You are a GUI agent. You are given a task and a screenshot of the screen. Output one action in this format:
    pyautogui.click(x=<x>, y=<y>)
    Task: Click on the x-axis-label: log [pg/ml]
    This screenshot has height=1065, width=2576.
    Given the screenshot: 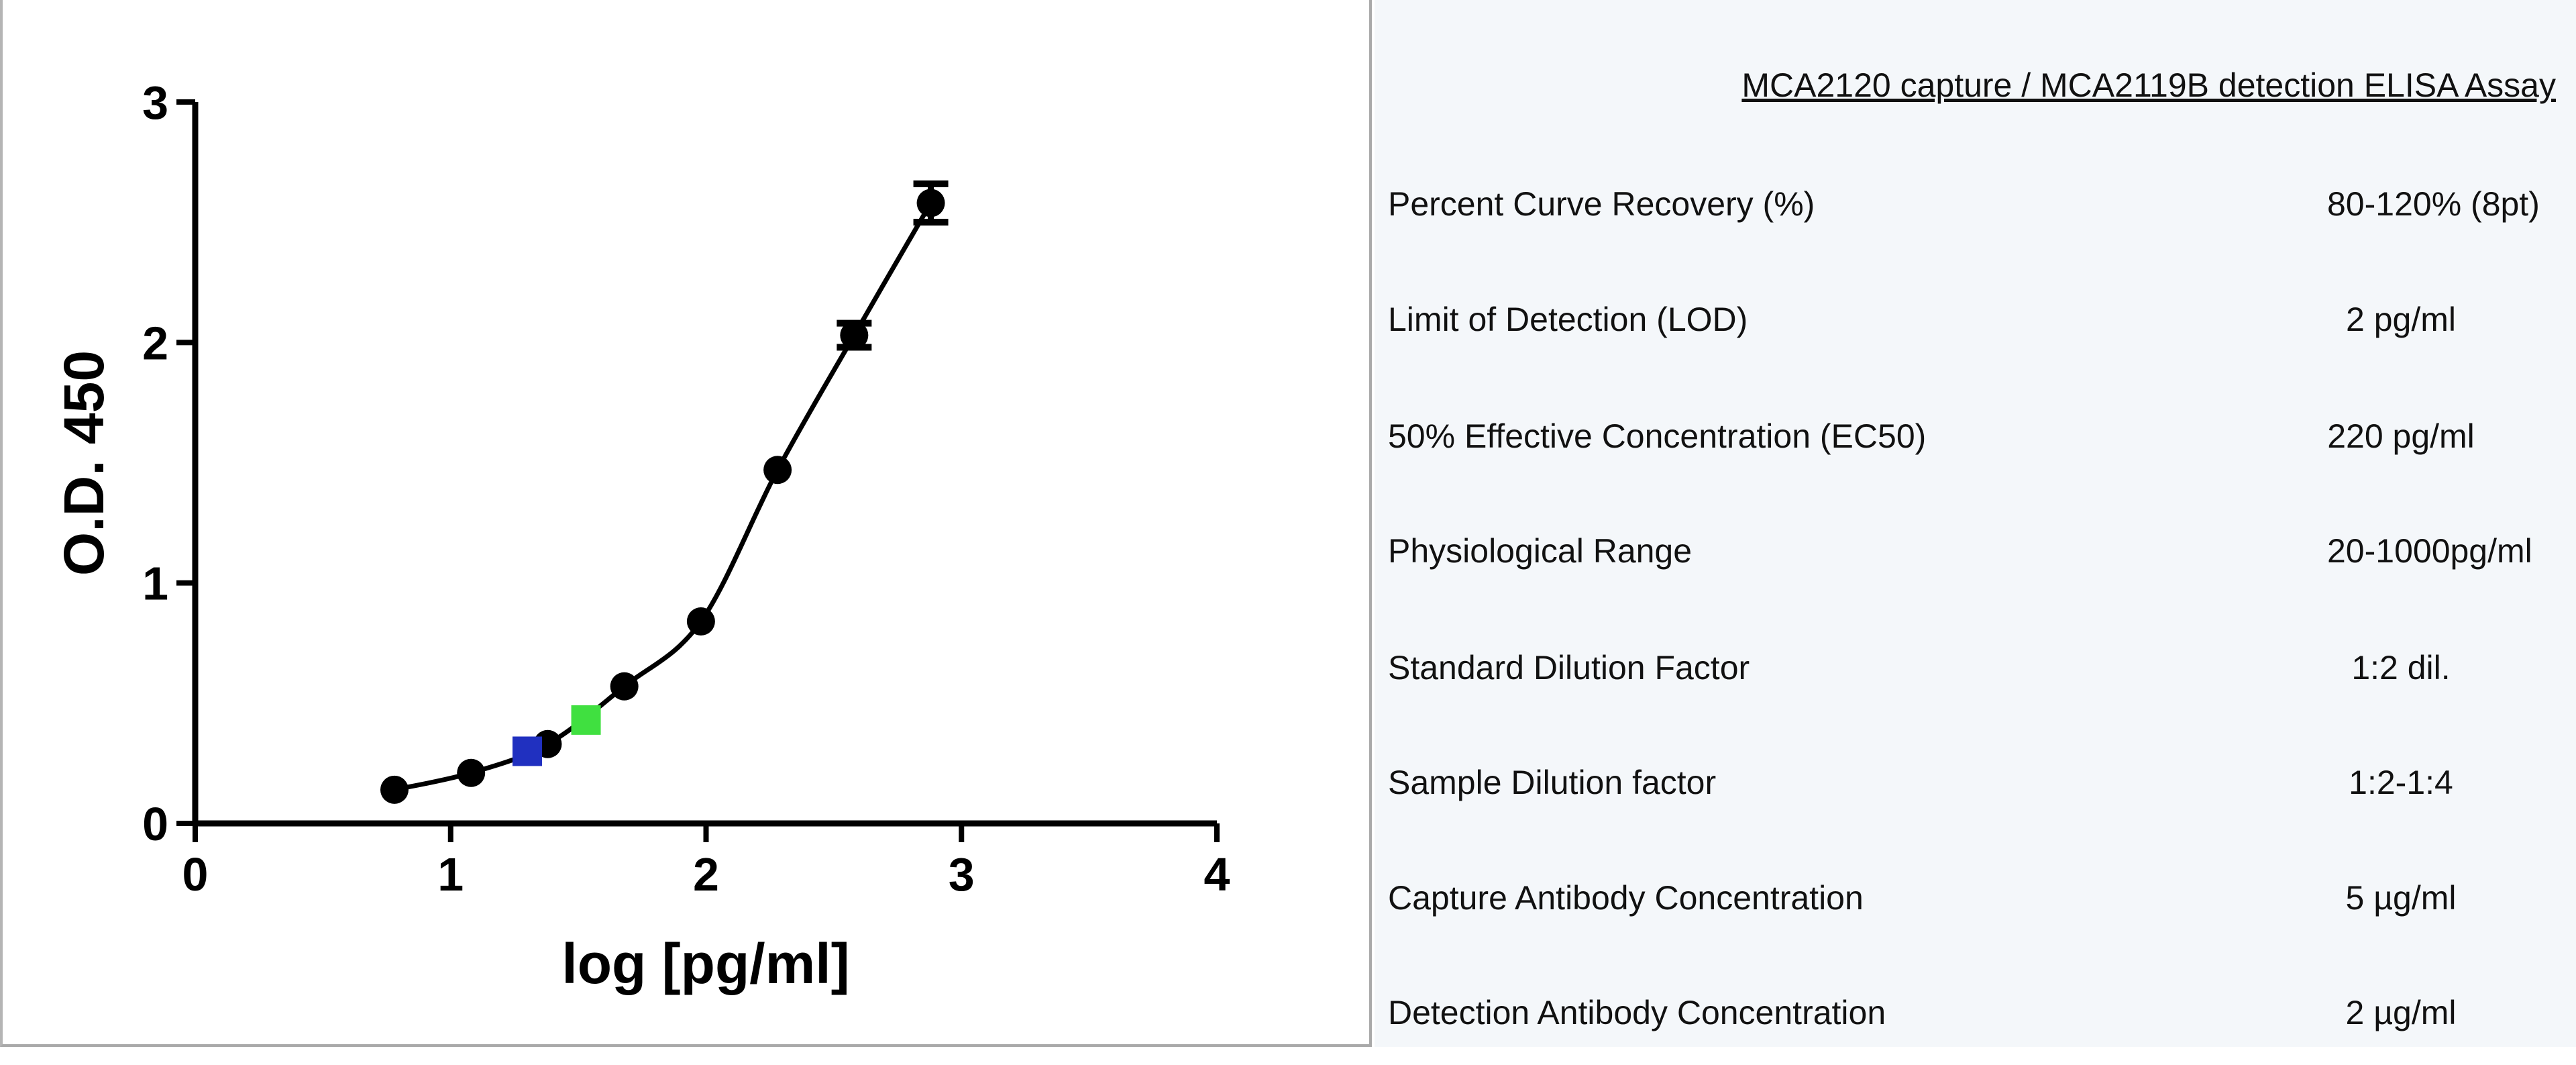 What is the action you would take?
    pyautogui.click(x=705, y=963)
    